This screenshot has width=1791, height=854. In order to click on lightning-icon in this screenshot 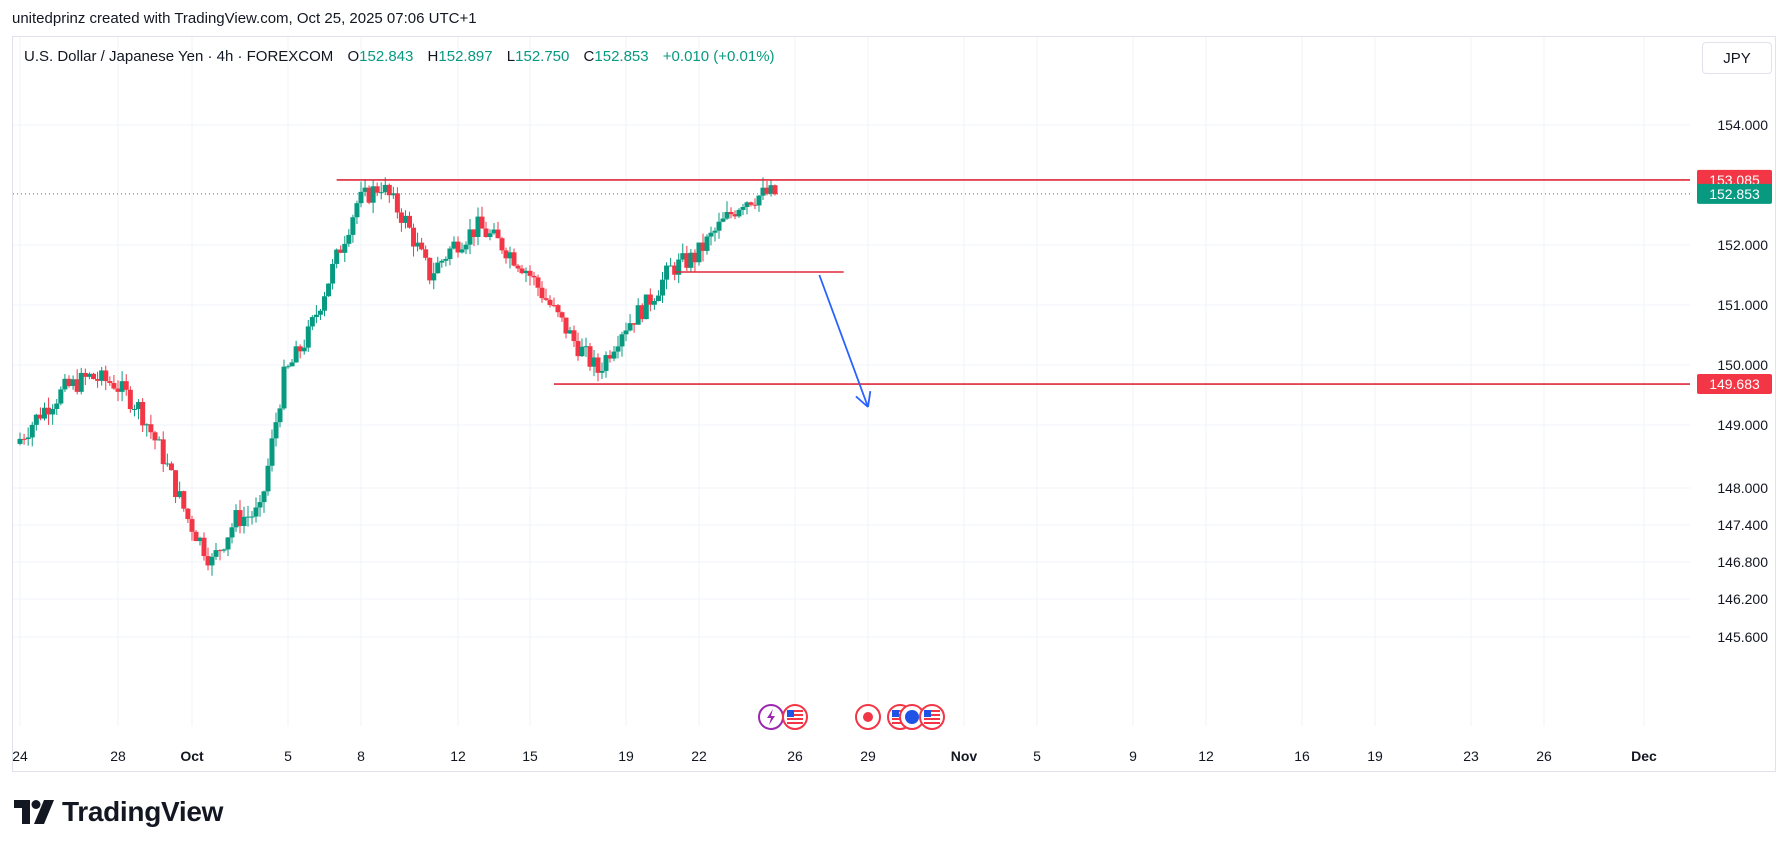, I will do `click(771, 717)`.